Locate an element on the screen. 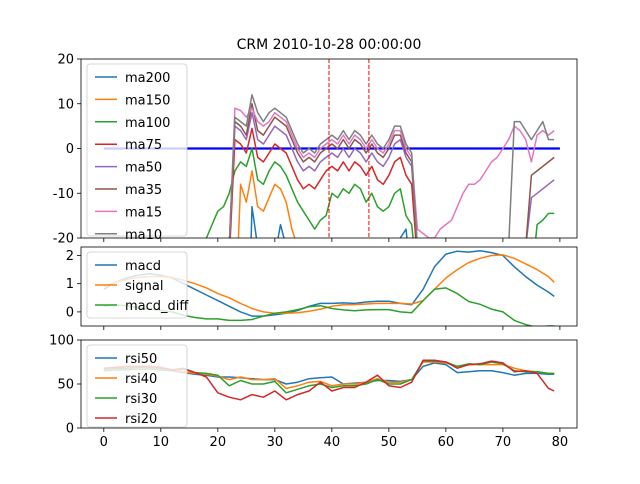 Image resolution: width=640 pixels, height=484 pixels. legend-label-ma10: ma10 is located at coordinates (143, 235).